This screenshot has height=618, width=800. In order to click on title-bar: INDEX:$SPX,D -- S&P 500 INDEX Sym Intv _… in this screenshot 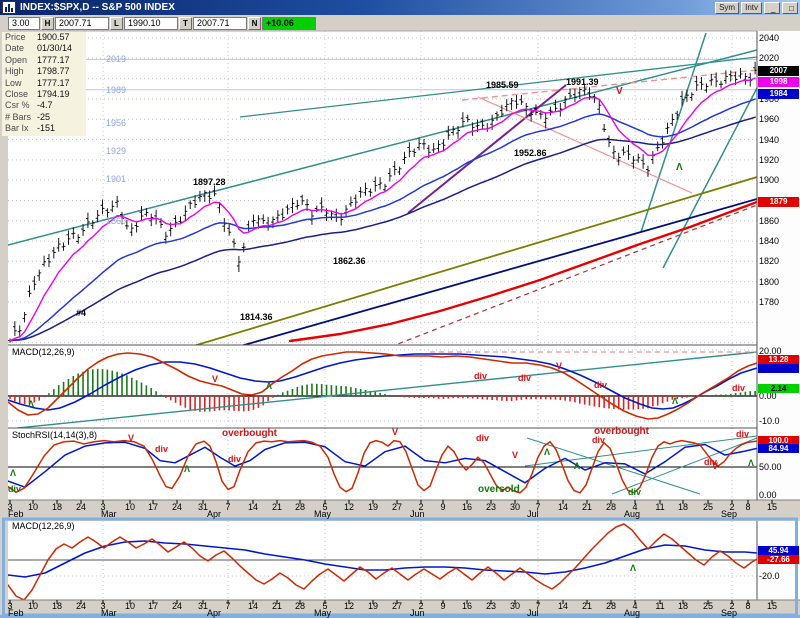, I will do `click(400, 7)`.